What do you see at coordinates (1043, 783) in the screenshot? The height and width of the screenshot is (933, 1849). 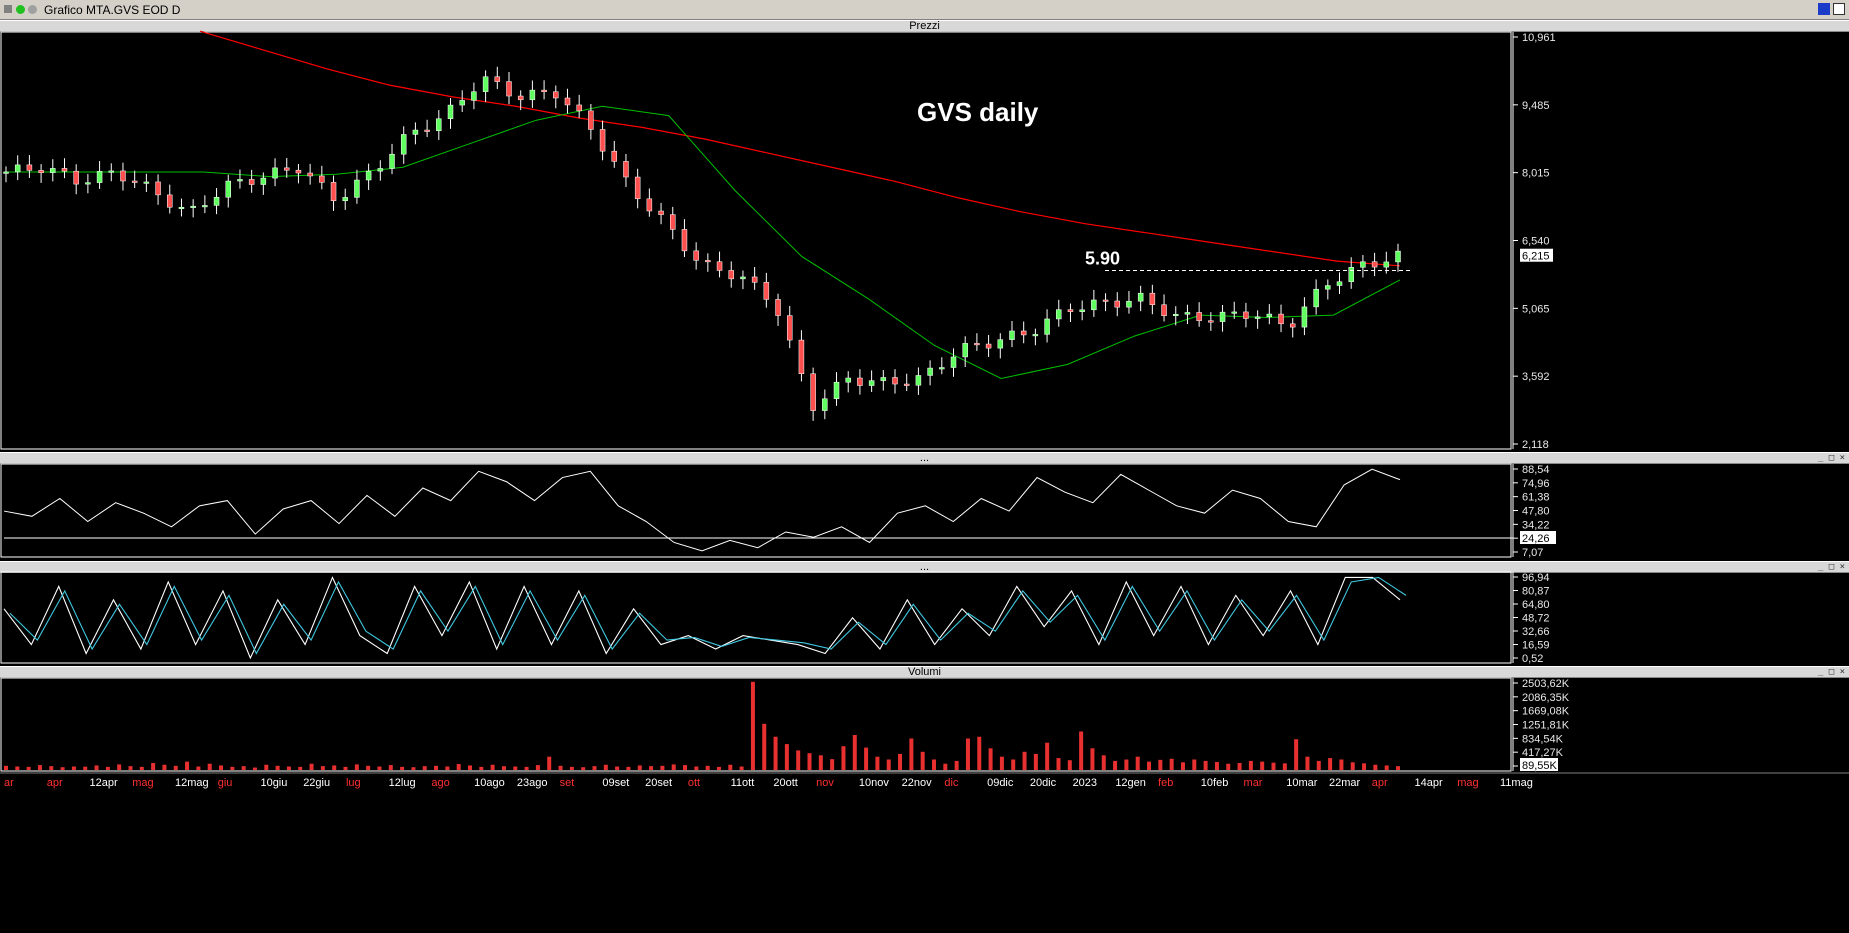 I see `x-tick-label: 20dic` at bounding box center [1043, 783].